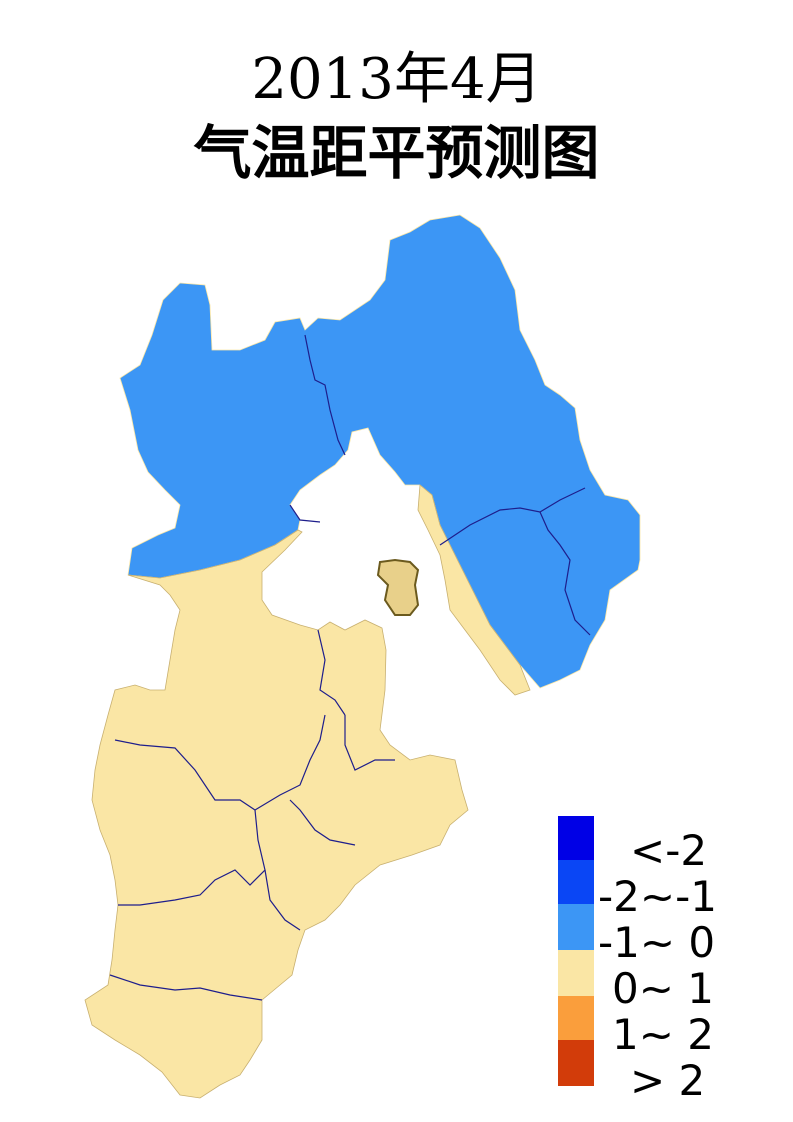 The width and height of the screenshot is (793, 1122). Describe the element at coordinates (669, 850) in the screenshot. I see `legend-label-lt-minus2: <-2` at that location.